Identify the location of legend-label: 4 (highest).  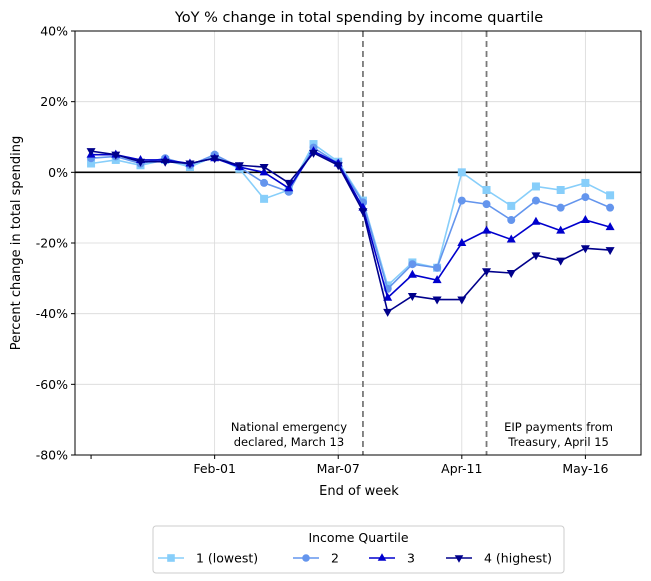
(518, 558).